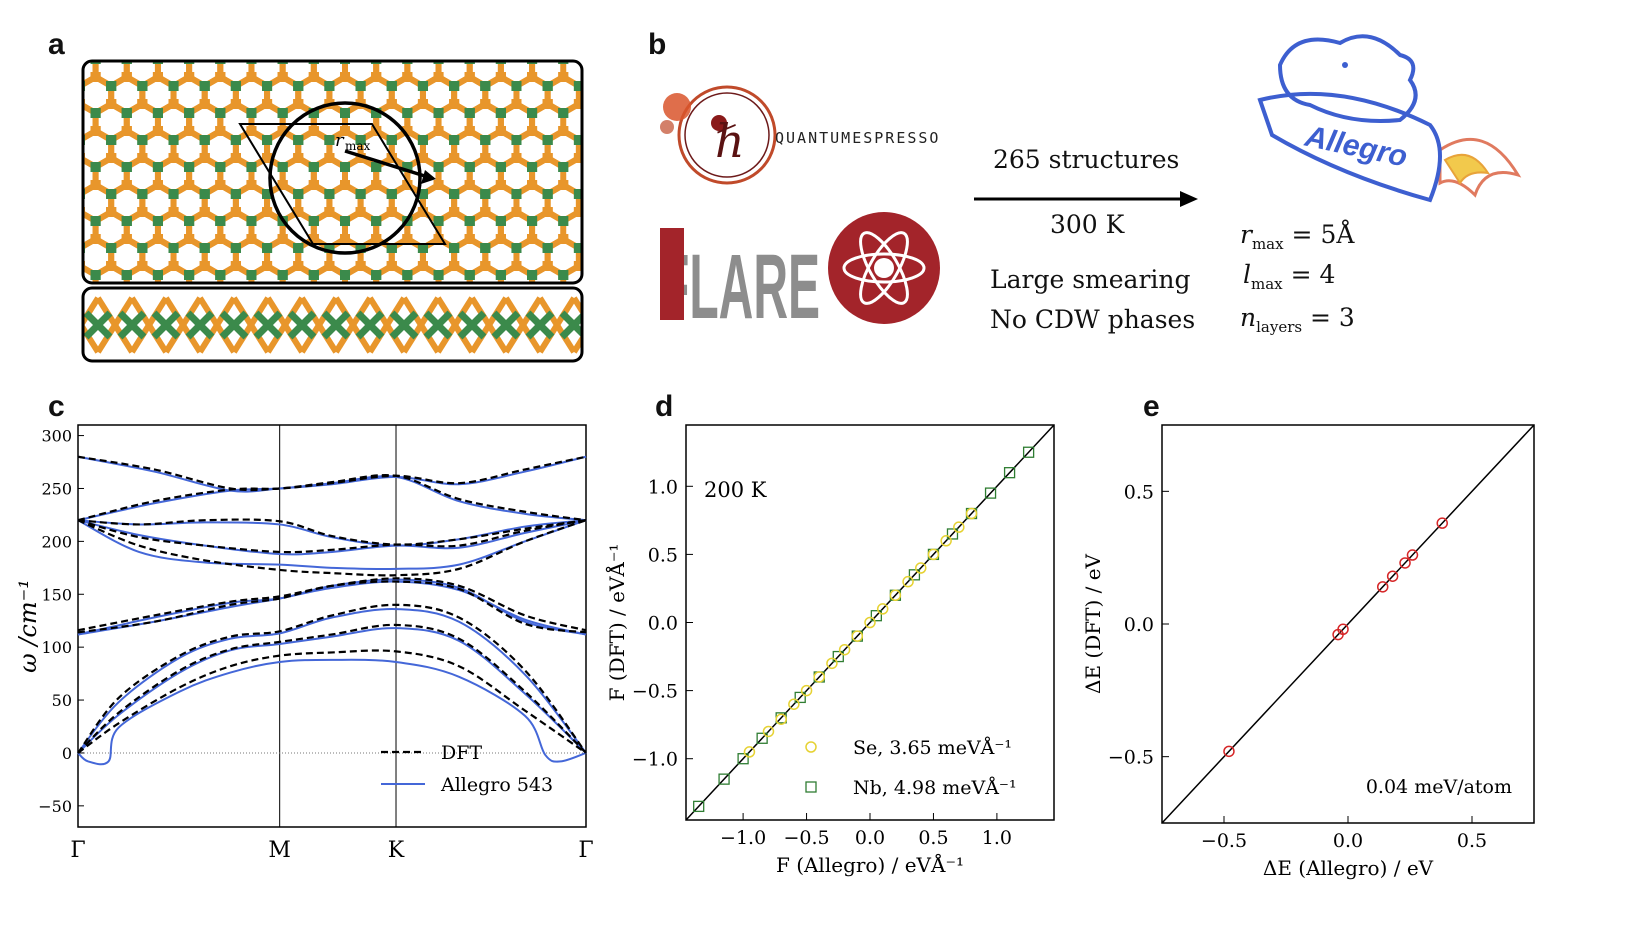 The height and width of the screenshot is (932, 1638). What do you see at coordinates (743, 838) in the screenshot?
I see `x-tick-label: −1.0` at bounding box center [743, 838].